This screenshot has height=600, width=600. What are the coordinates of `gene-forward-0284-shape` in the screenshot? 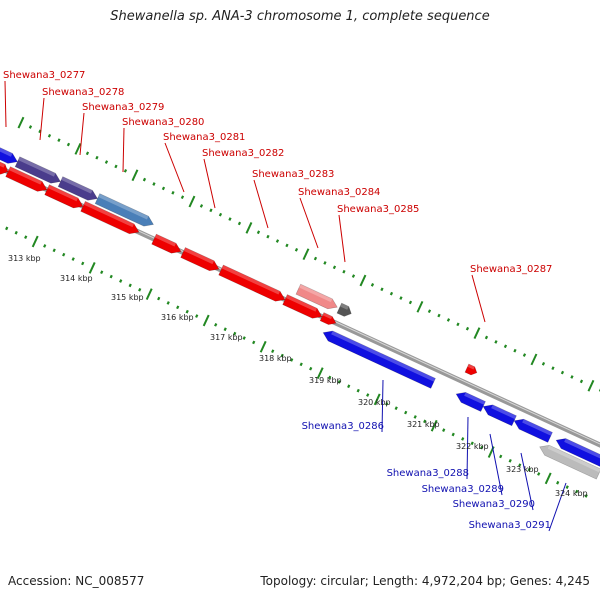 It's located at (252, 283).